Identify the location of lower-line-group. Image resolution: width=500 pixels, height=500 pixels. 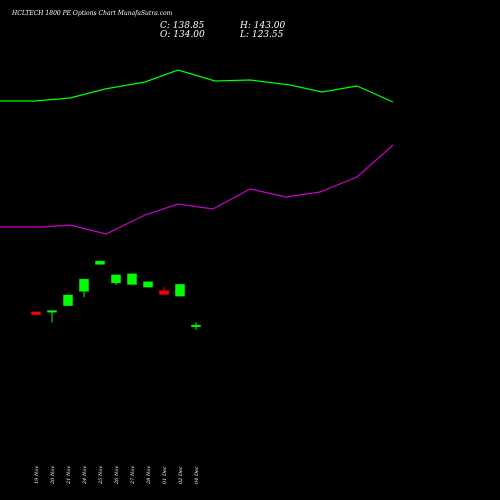
(197, 189).